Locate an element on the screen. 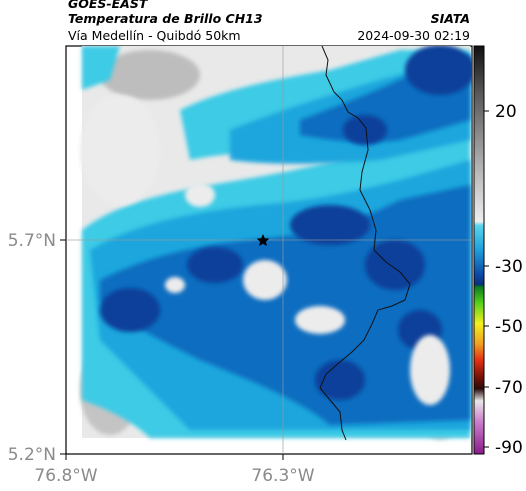  product-title: Temperatura de Brillo CH13 is located at coordinates (165, 18).